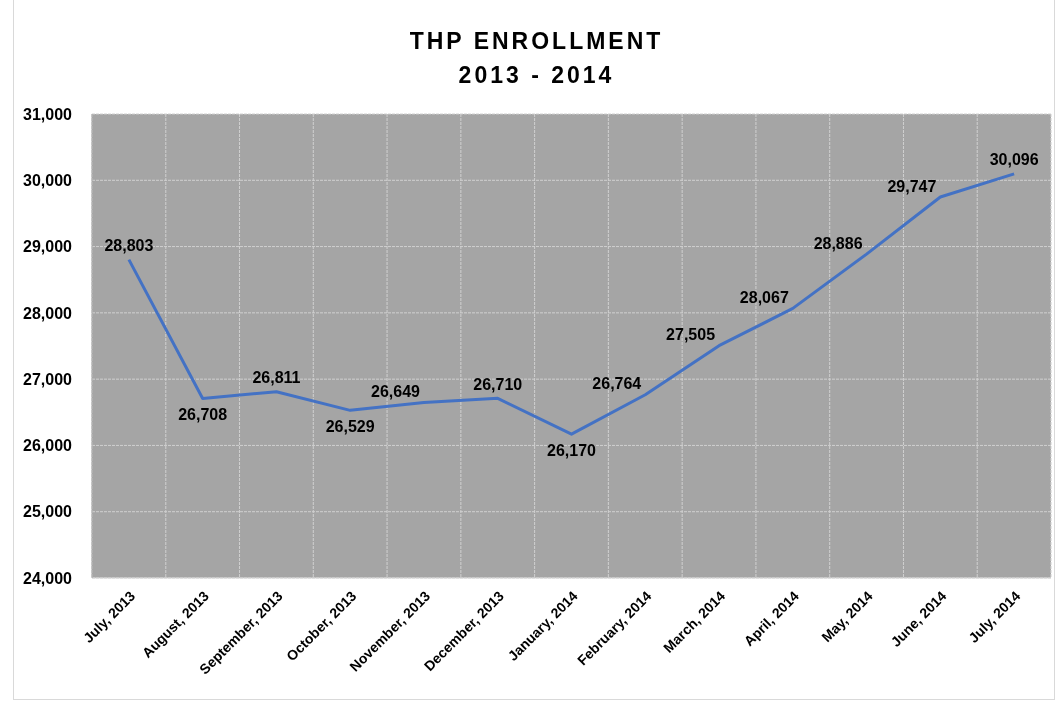 This screenshot has height=705, width=1059. What do you see at coordinates (129, 246) in the screenshot?
I see `data-label: 28,803` at bounding box center [129, 246].